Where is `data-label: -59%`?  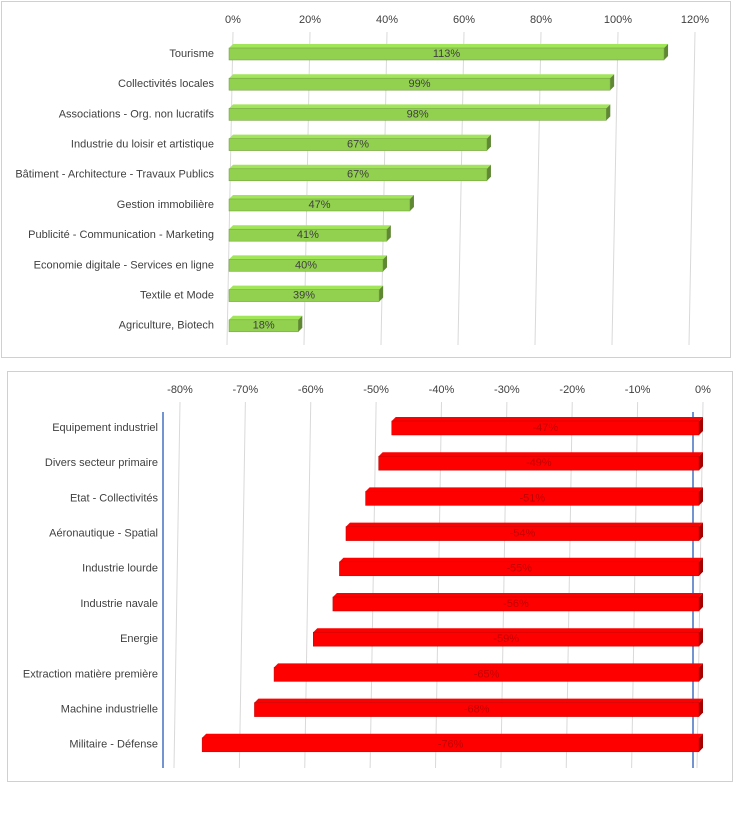
data-label: -59% is located at coordinates (506, 639).